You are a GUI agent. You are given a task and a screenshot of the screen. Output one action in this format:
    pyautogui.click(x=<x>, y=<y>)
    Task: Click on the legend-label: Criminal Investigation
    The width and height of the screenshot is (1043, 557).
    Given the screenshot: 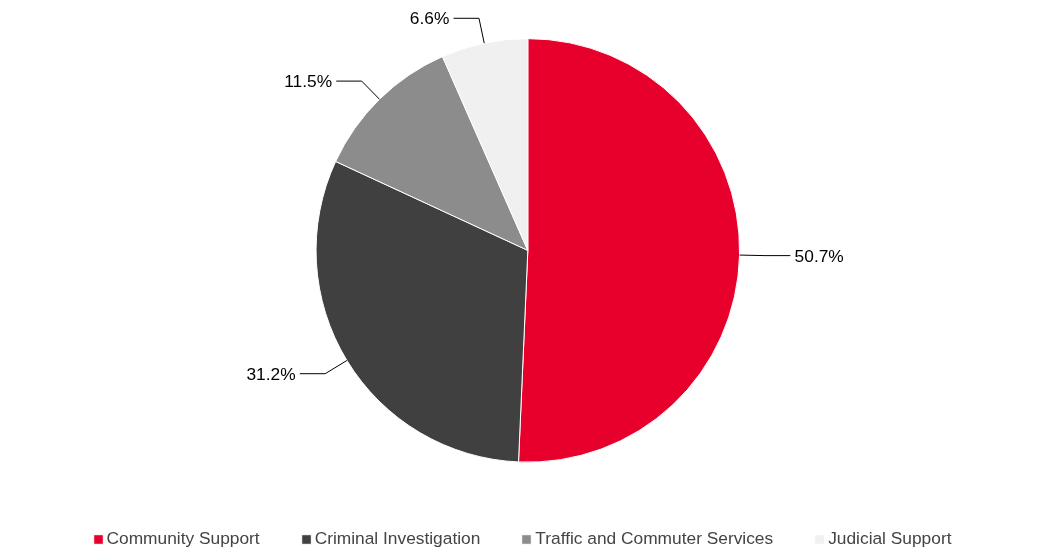 What is the action you would take?
    pyautogui.click(x=397, y=538)
    